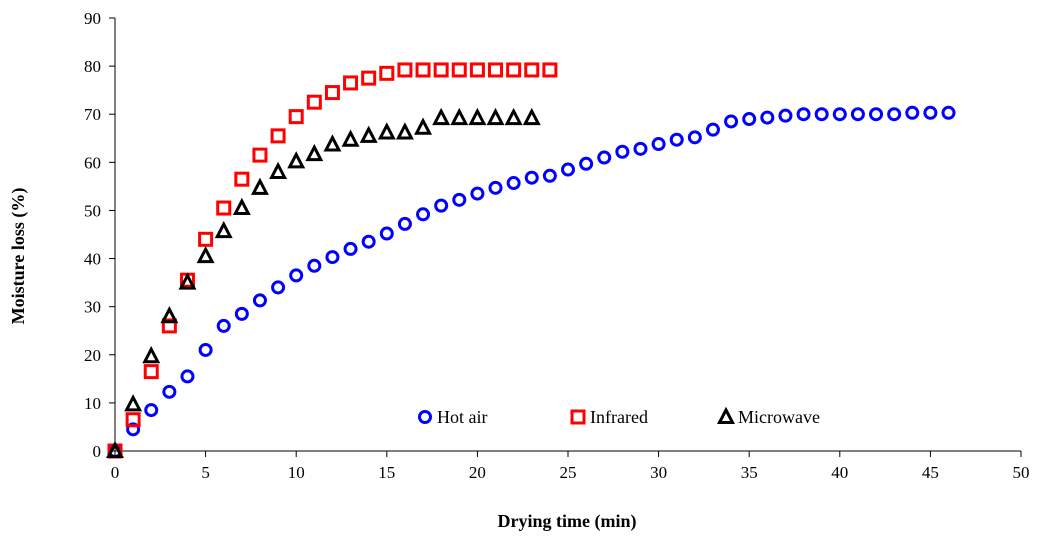 This screenshot has height=541, width=1038. I want to click on x-tick-label: 40, so click(839, 472).